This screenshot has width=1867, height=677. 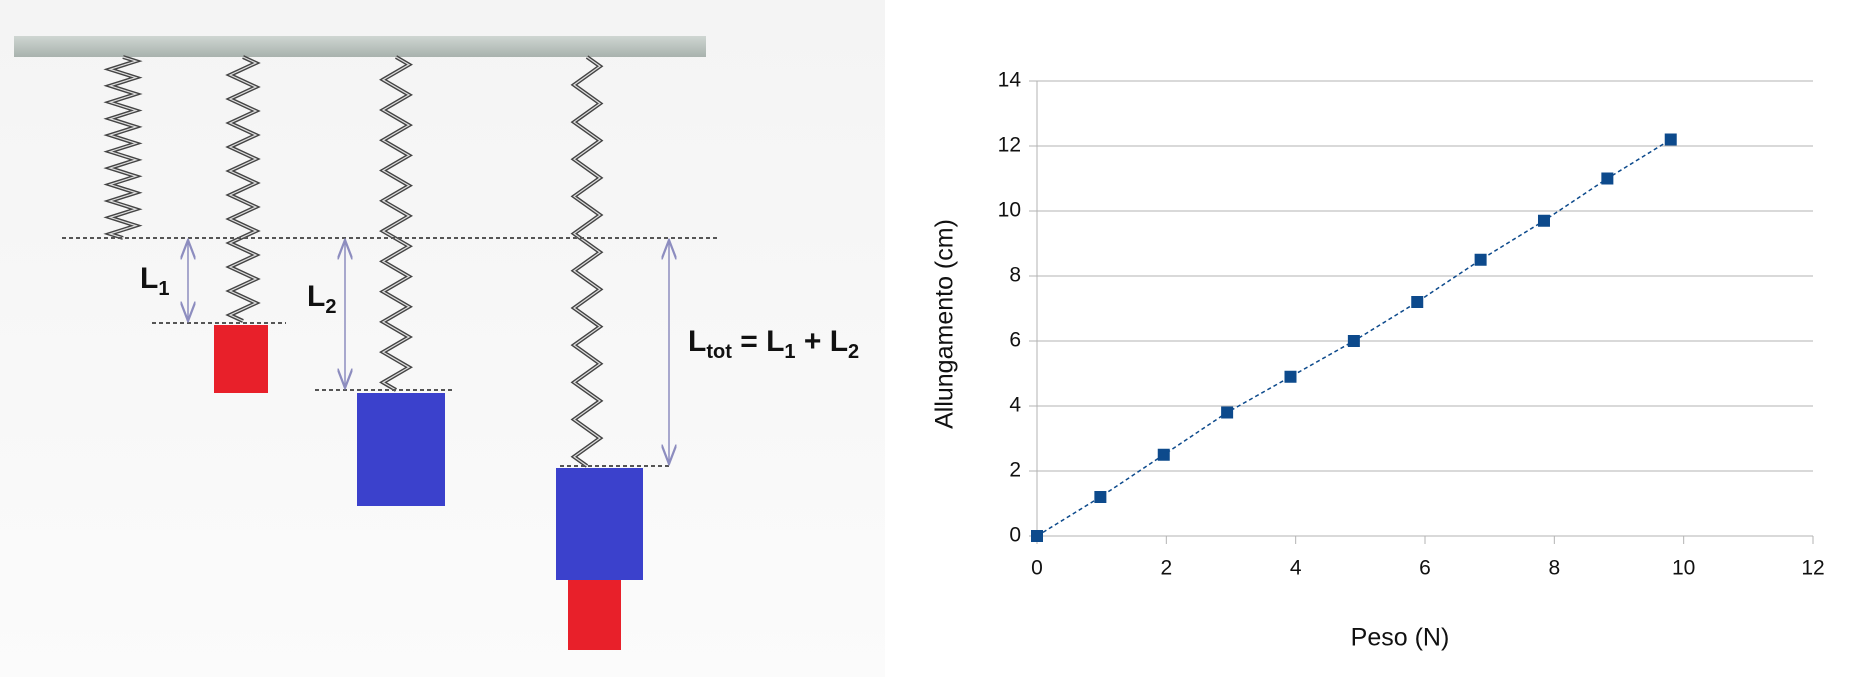 What do you see at coordinates (853, 352) in the screenshot?
I see `formula-sub: 2` at bounding box center [853, 352].